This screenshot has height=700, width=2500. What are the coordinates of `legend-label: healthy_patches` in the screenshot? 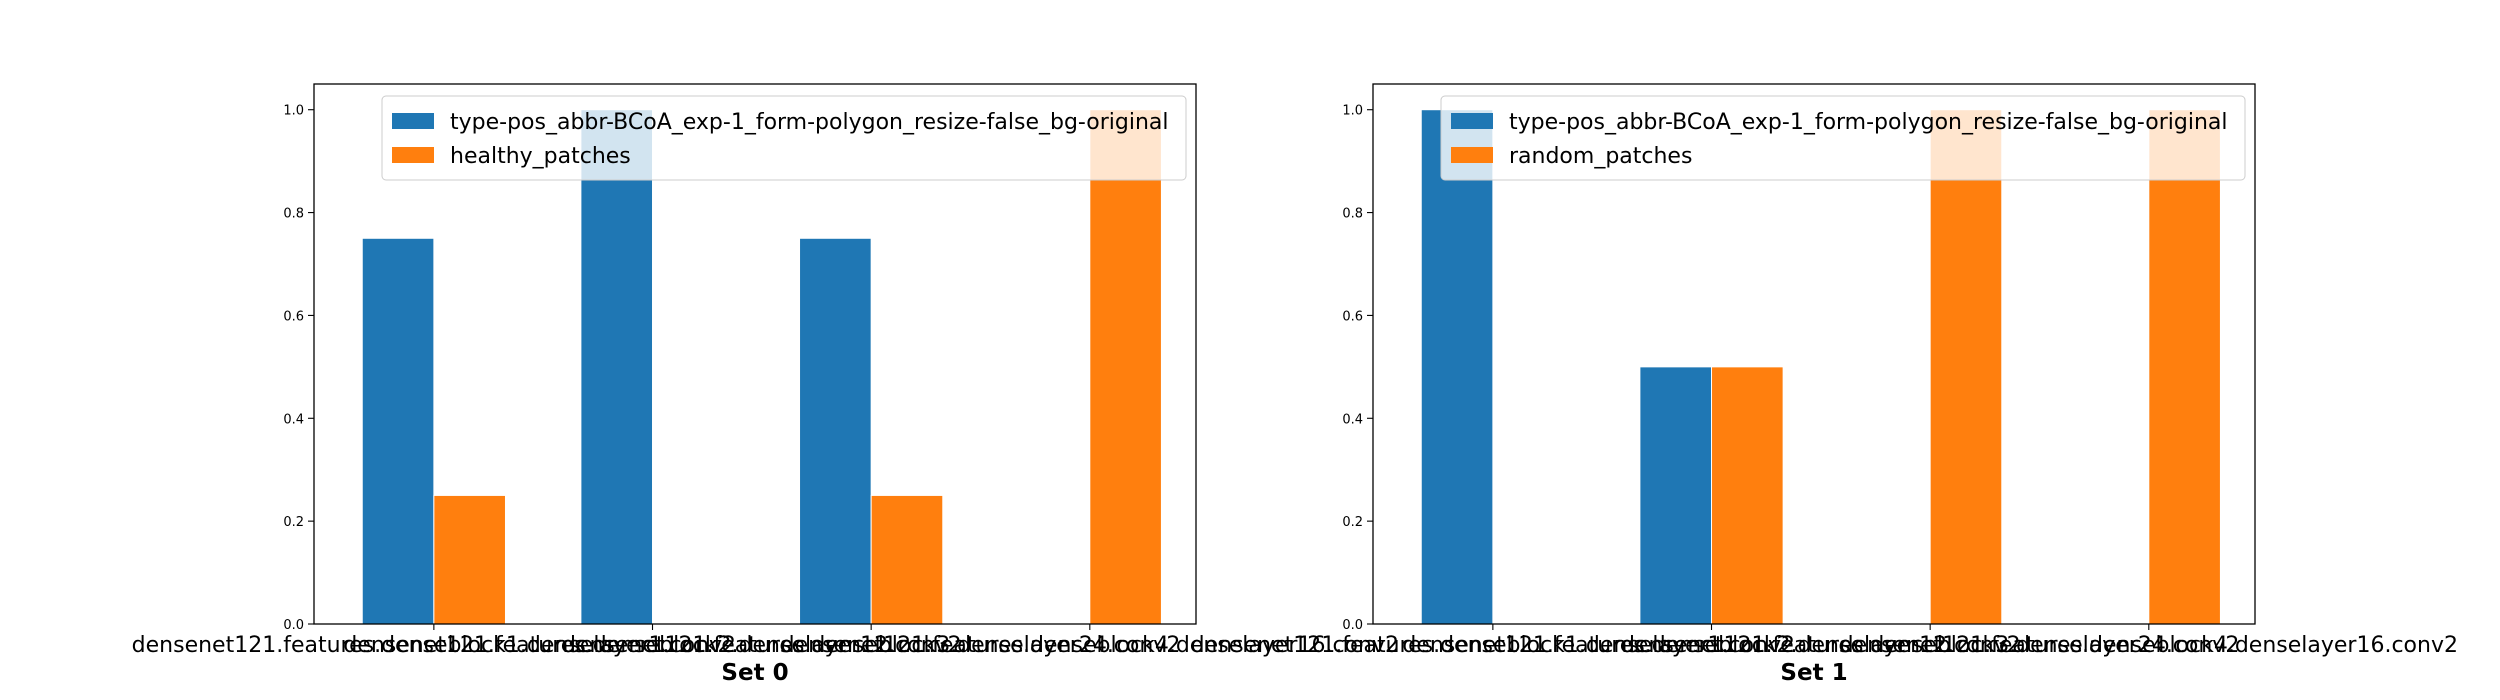 It's located at (540, 156).